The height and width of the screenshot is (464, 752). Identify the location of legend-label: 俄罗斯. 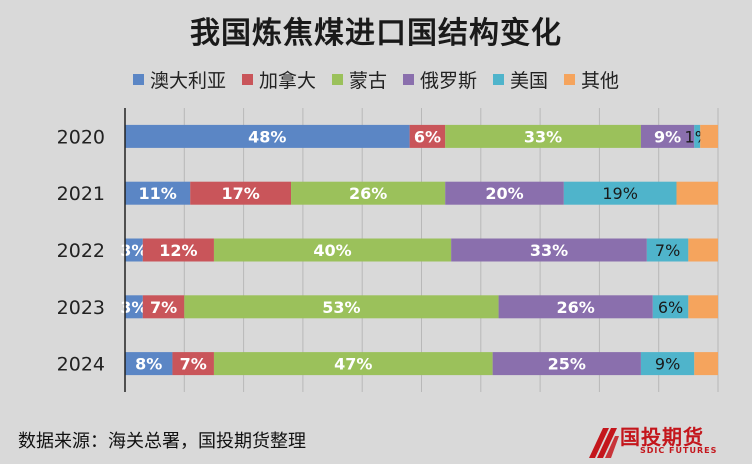
(449, 81).